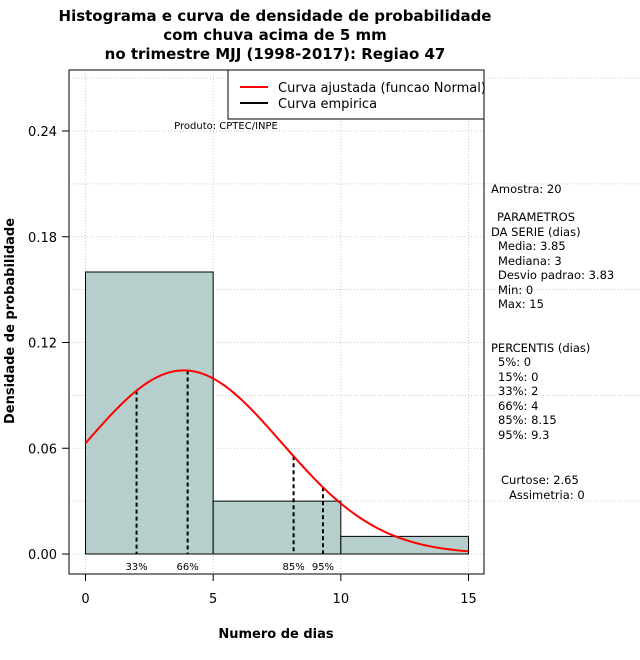  What do you see at coordinates (341, 599) in the screenshot?
I see `x-tick-label-2: 10` at bounding box center [341, 599].